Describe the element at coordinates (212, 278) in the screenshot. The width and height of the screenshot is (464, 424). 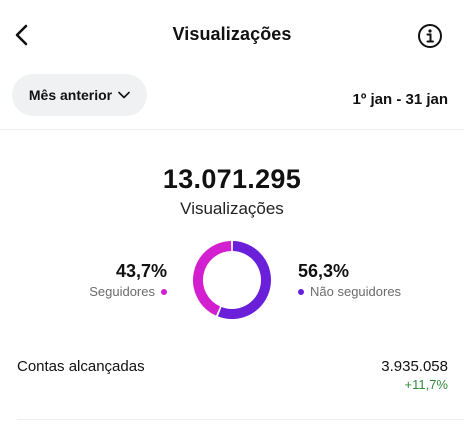
I see `followers-arc` at that location.